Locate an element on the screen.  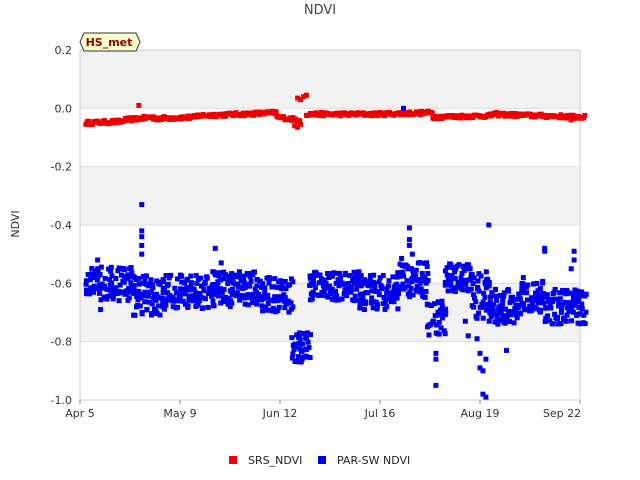
y-tick-label: 0.2 is located at coordinates (64, 50).